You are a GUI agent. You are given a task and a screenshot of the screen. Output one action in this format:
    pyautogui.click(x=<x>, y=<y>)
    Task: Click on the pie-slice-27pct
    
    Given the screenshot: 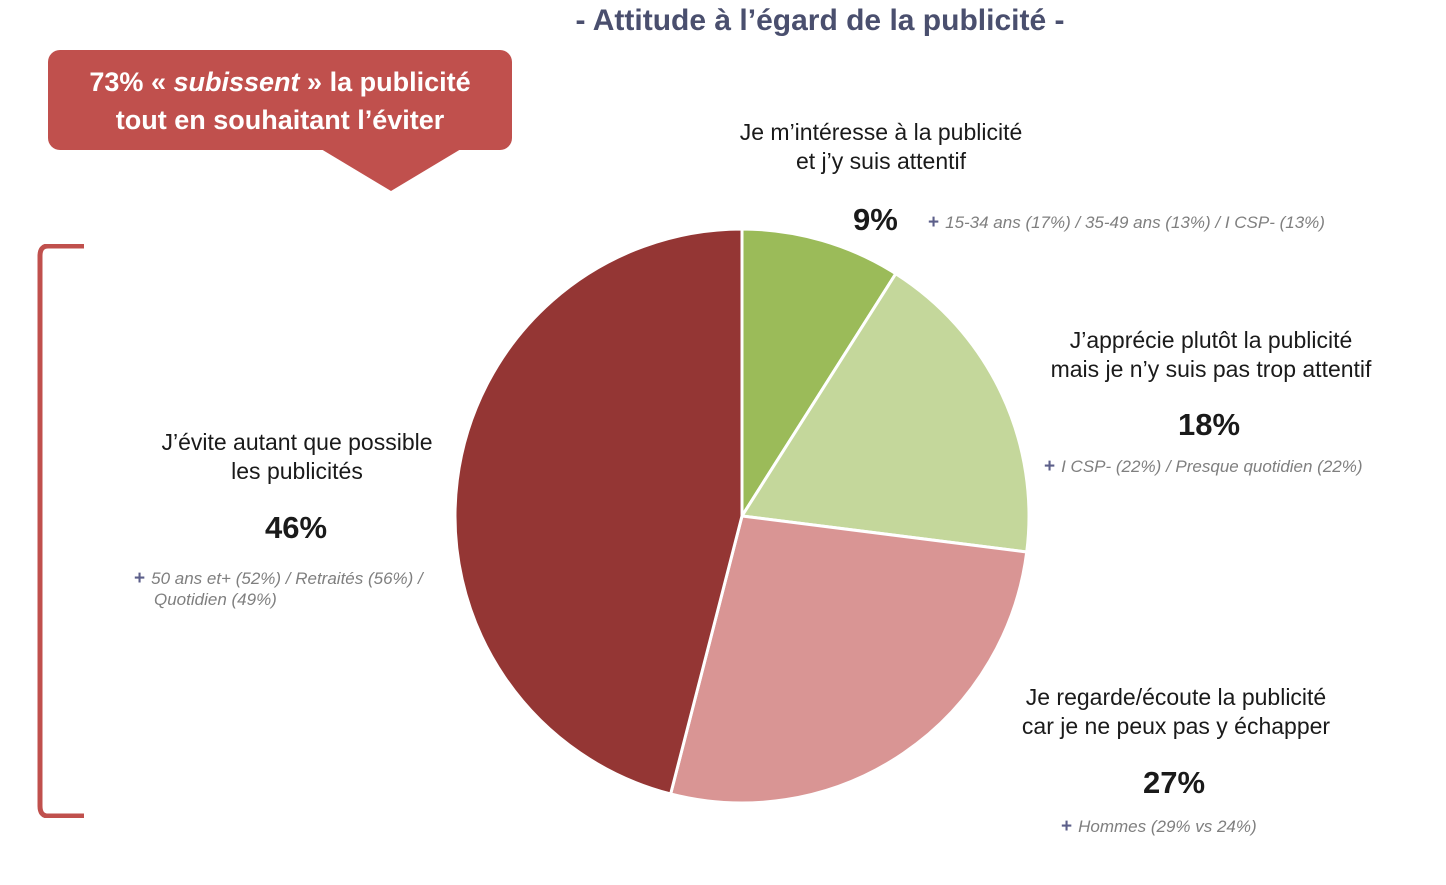 What is the action you would take?
    pyautogui.click(x=849, y=659)
    